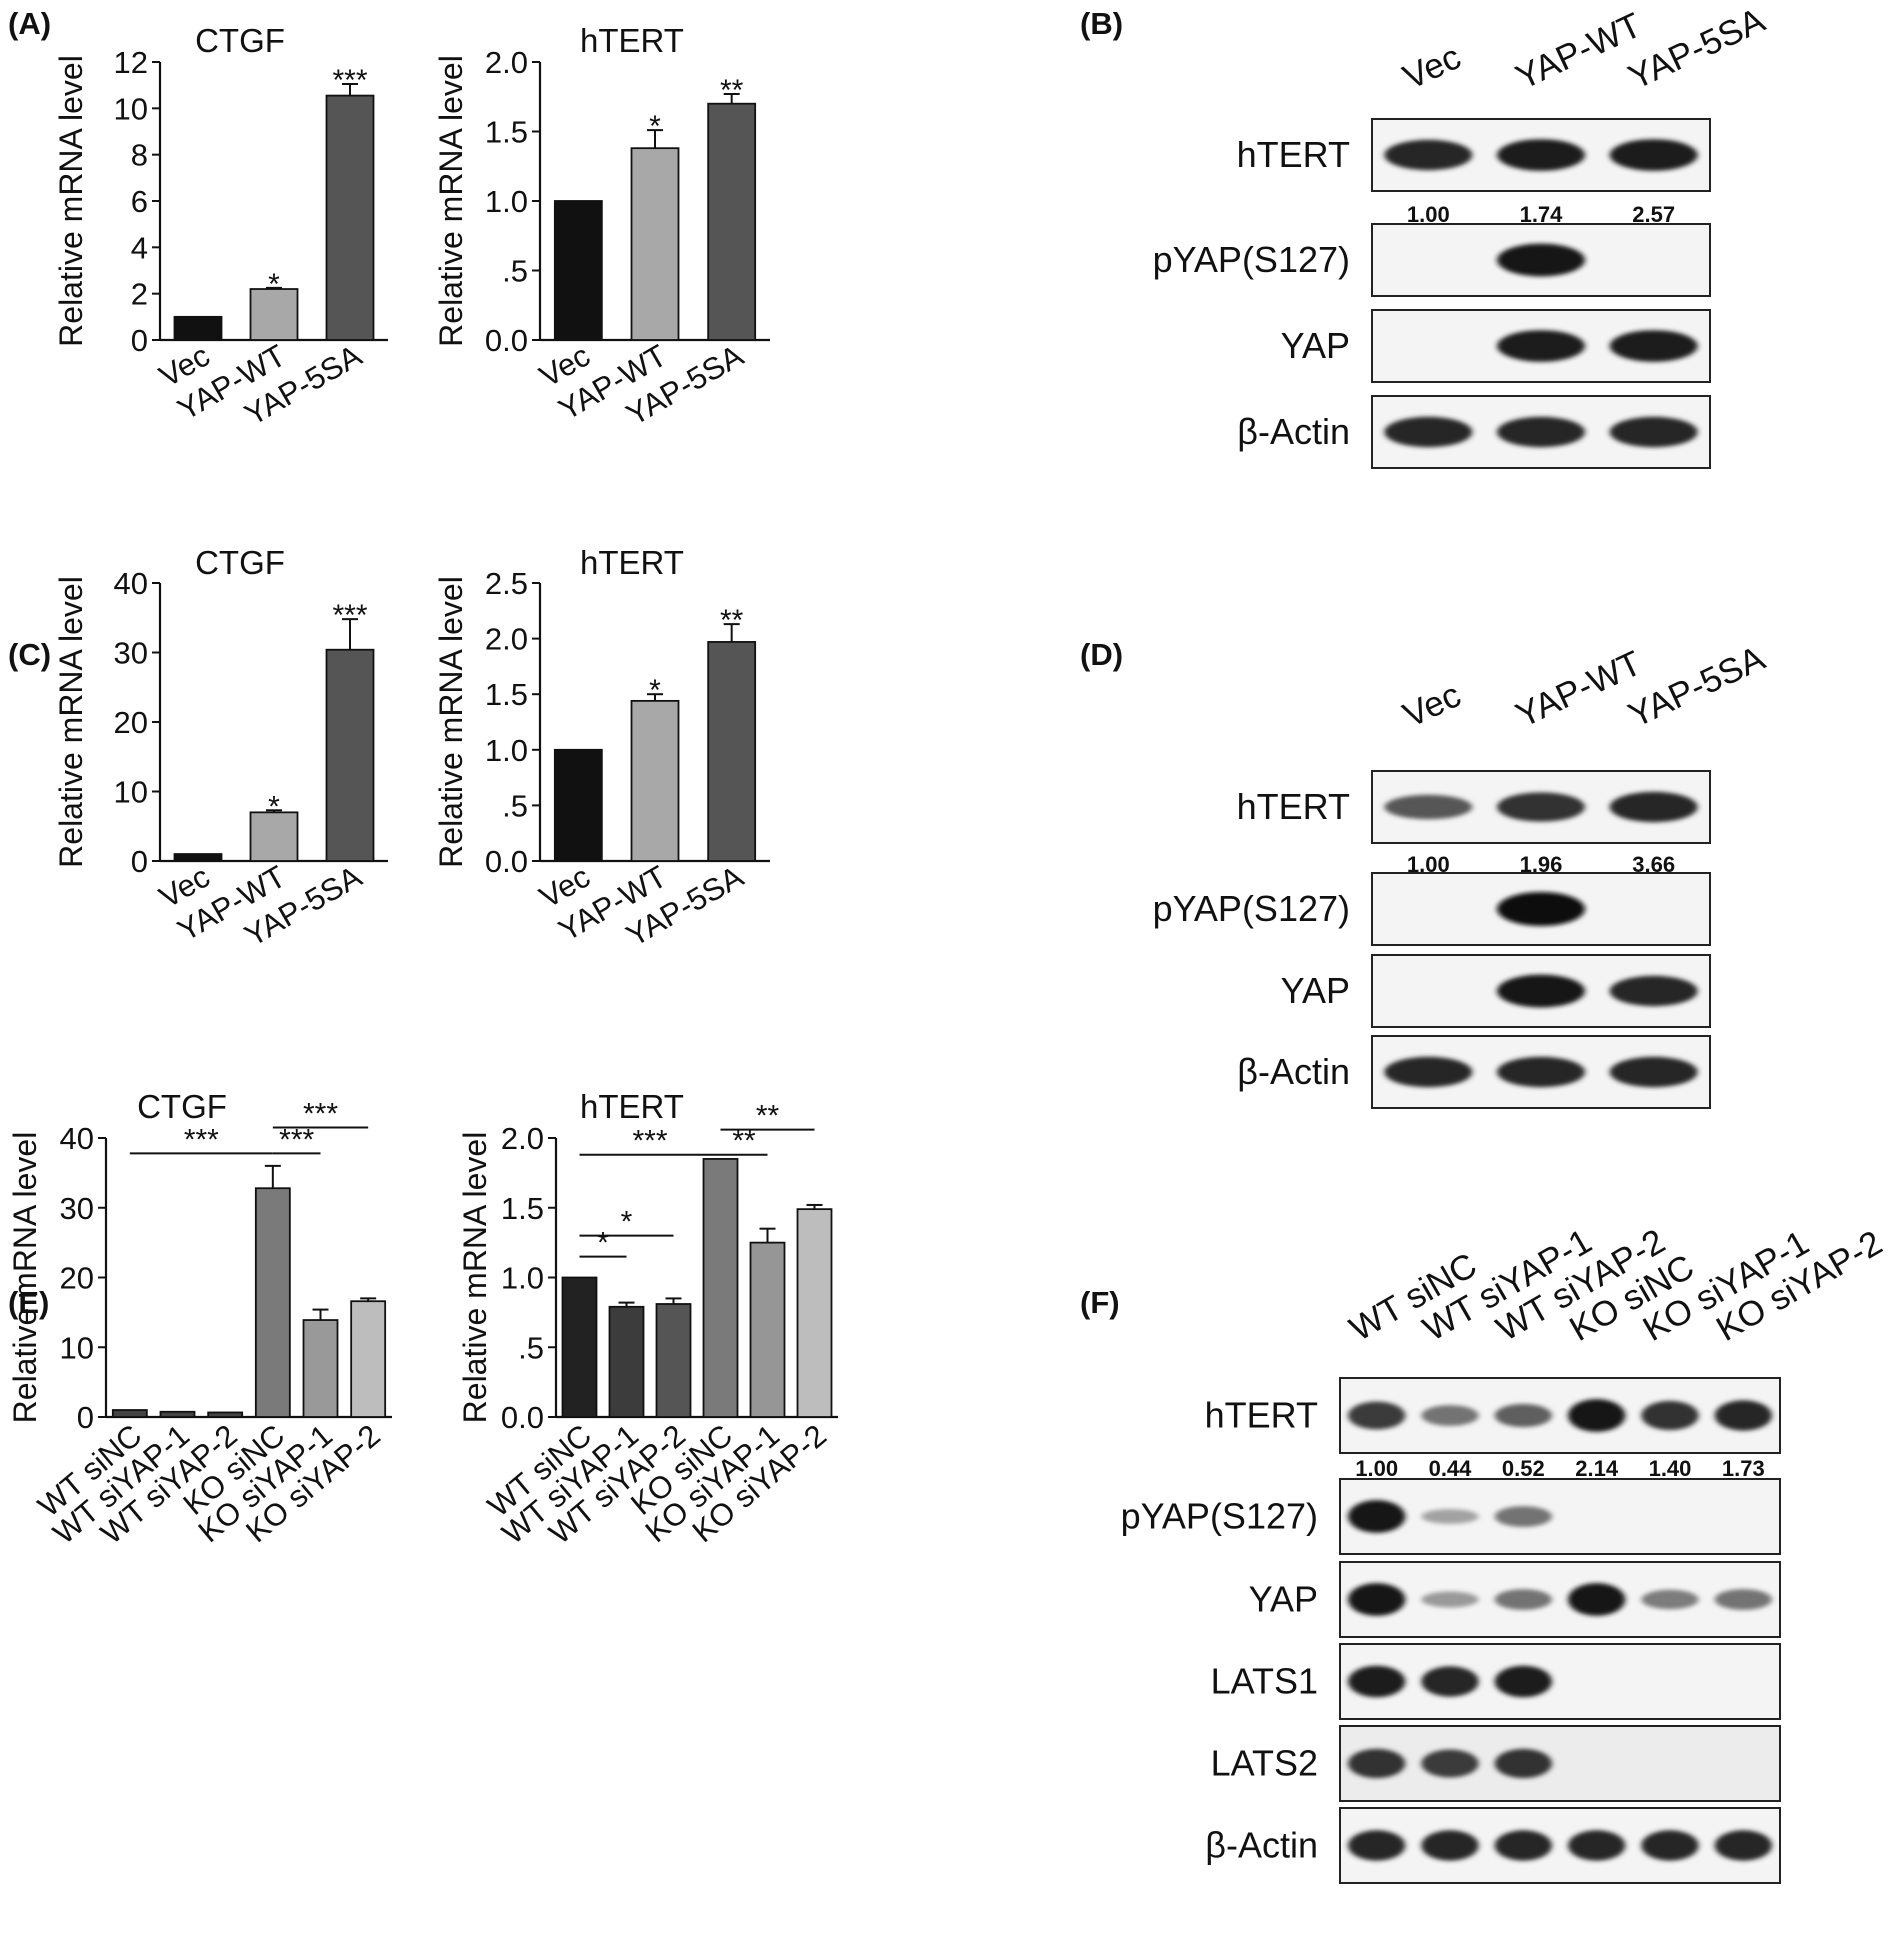 The image size is (1891, 1940). I want to click on significance-label: **, so click(732, 90).